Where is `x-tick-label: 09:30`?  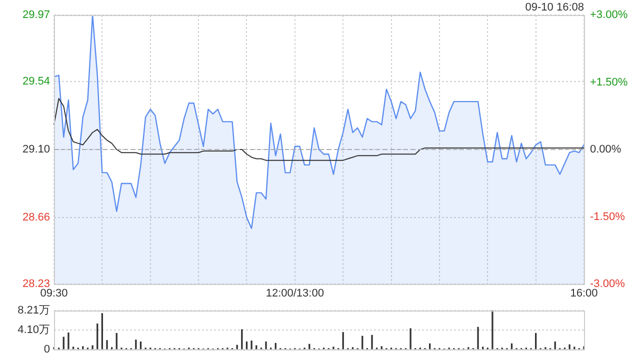
x-tick-label: 09:30 is located at coordinates (54, 294).